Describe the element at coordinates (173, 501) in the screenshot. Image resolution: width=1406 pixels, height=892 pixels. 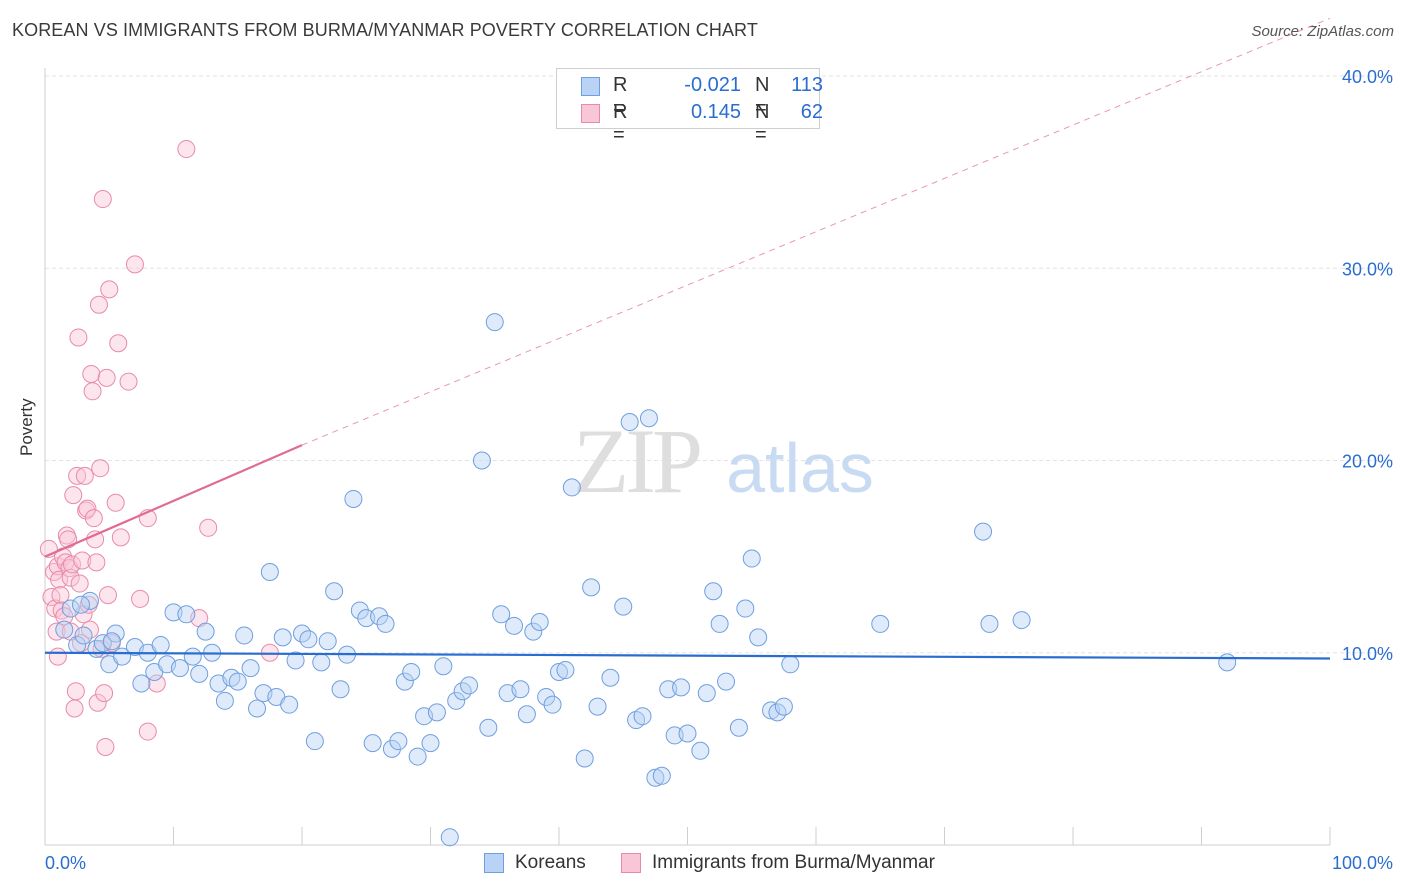
I see `burma-trend-line` at that location.